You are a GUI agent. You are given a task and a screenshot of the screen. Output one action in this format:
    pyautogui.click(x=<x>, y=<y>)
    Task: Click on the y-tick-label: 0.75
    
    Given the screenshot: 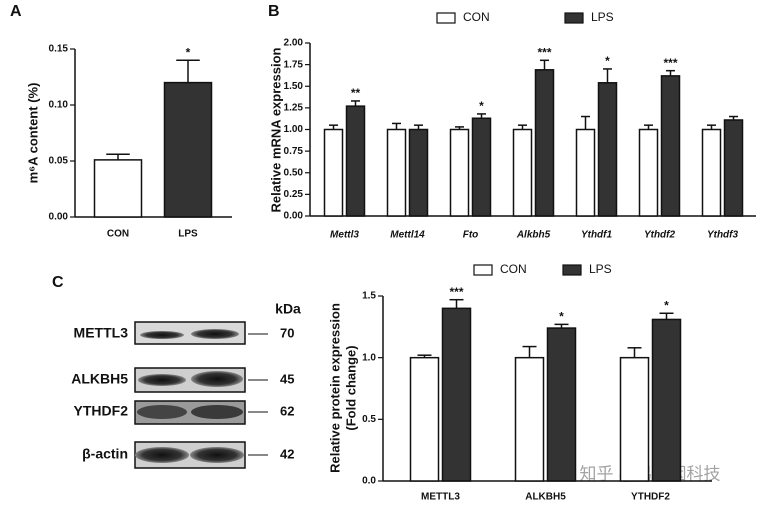 What is the action you would take?
    pyautogui.click(x=294, y=151)
    